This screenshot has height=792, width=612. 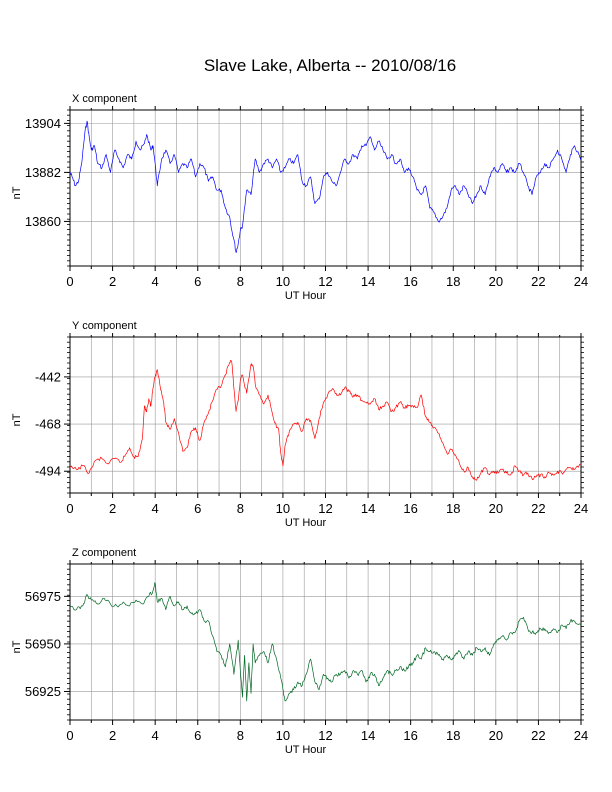 I want to click on y-y-axis-label: nT, so click(x=17, y=419).